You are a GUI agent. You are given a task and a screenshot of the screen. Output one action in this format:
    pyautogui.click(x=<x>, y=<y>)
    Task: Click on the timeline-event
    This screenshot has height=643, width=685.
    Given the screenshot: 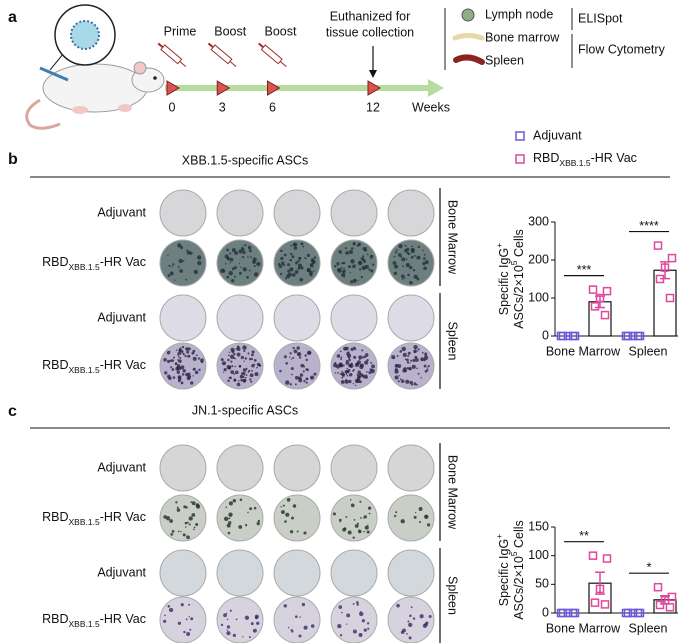 What is the action you would take?
    pyautogui.click(x=223, y=88)
    